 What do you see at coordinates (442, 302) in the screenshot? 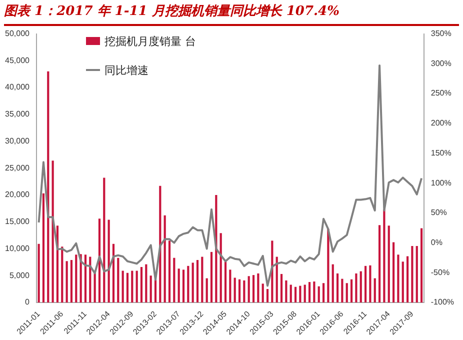
I see `y2-tick-label: -100%` at bounding box center [442, 302].